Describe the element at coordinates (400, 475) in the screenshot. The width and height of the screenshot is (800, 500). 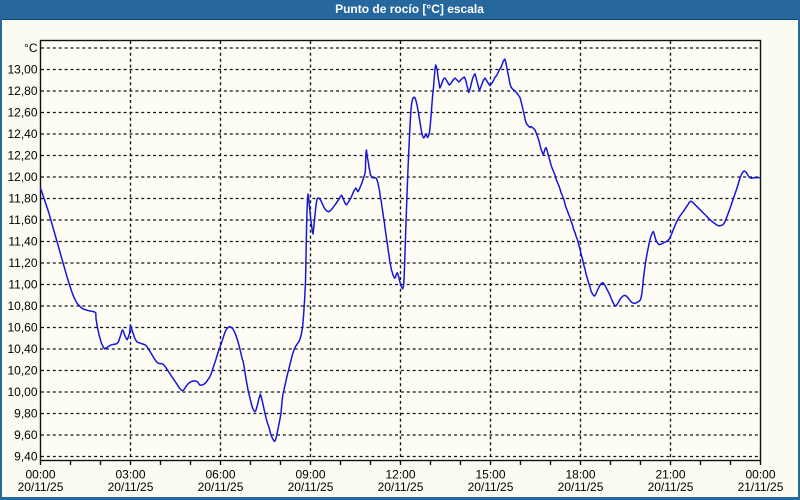
I see `svg-text: 12:00` at that location.